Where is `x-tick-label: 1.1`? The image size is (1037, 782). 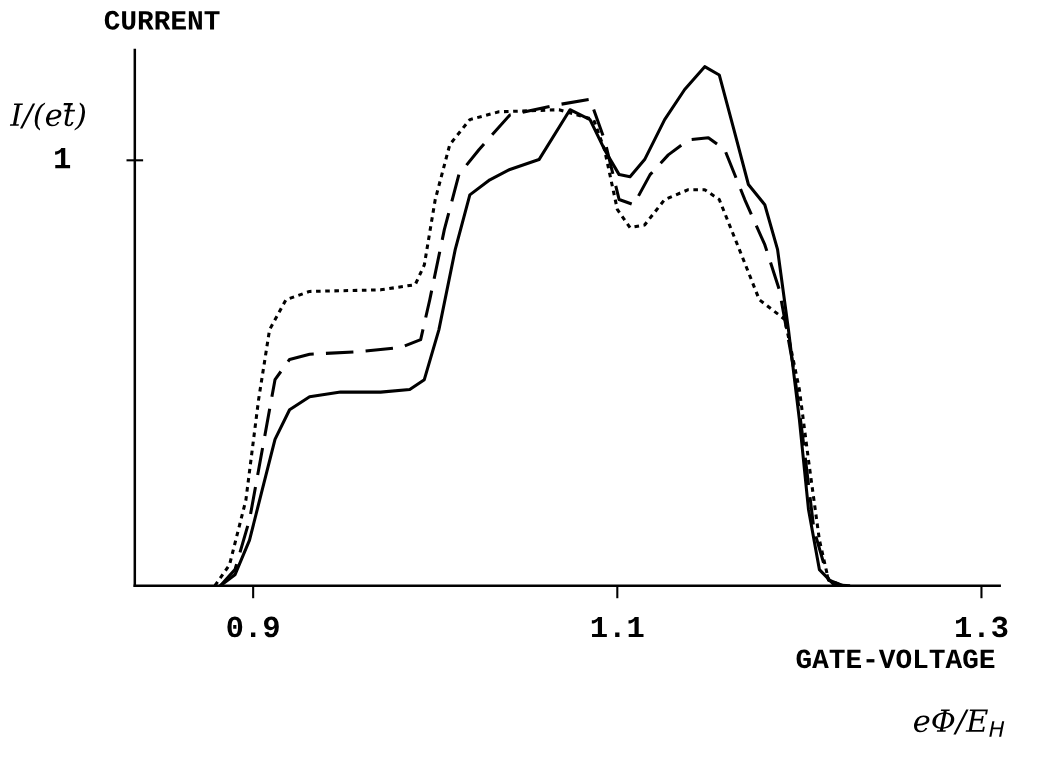 x-tick-label: 1.1 is located at coordinates (617, 627).